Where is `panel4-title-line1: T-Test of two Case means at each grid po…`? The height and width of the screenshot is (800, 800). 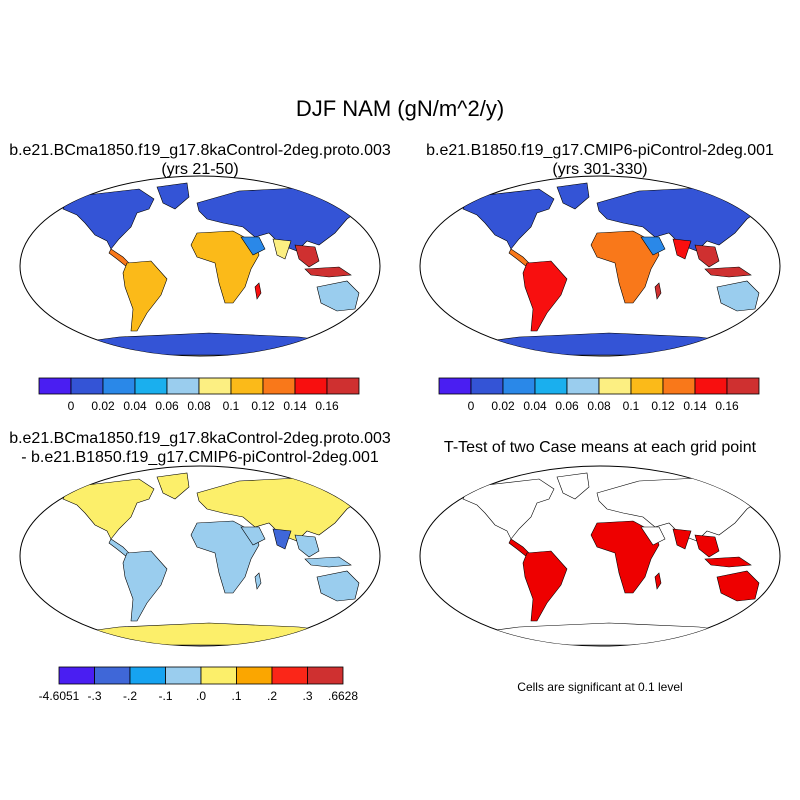 panel4-title-line1: T-Test of two Case means at each grid po… is located at coordinates (600, 447).